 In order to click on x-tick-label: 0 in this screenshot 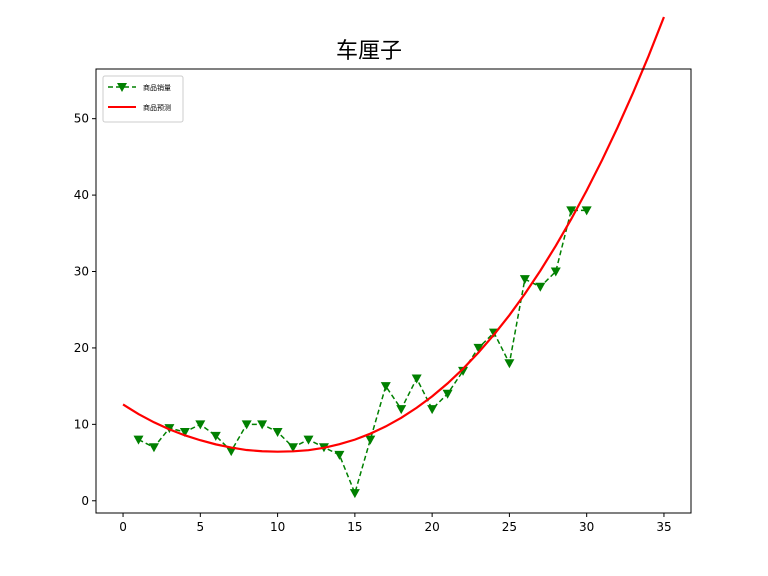, I will do `click(123, 527)`.